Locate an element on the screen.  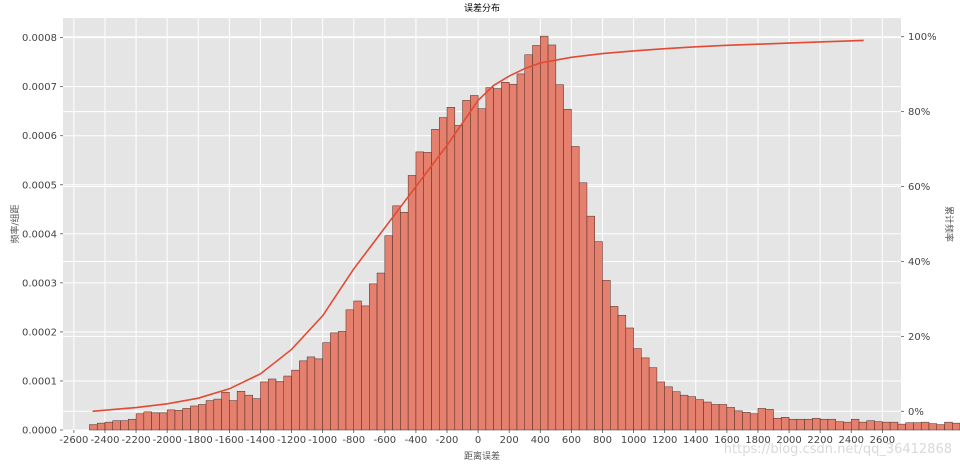
x-tick-label: 1200 is located at coordinates (664, 440).